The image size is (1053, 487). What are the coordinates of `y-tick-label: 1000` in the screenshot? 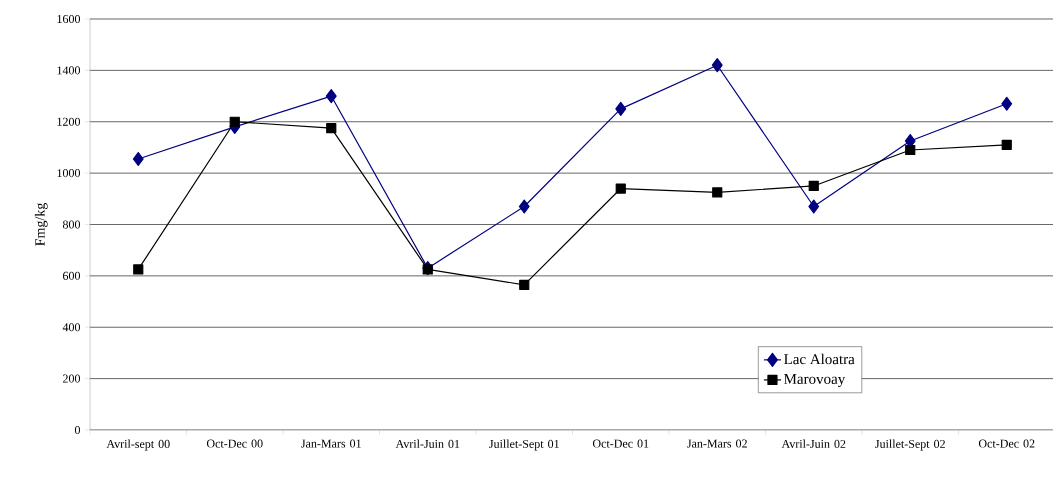 It's located at (69, 173).